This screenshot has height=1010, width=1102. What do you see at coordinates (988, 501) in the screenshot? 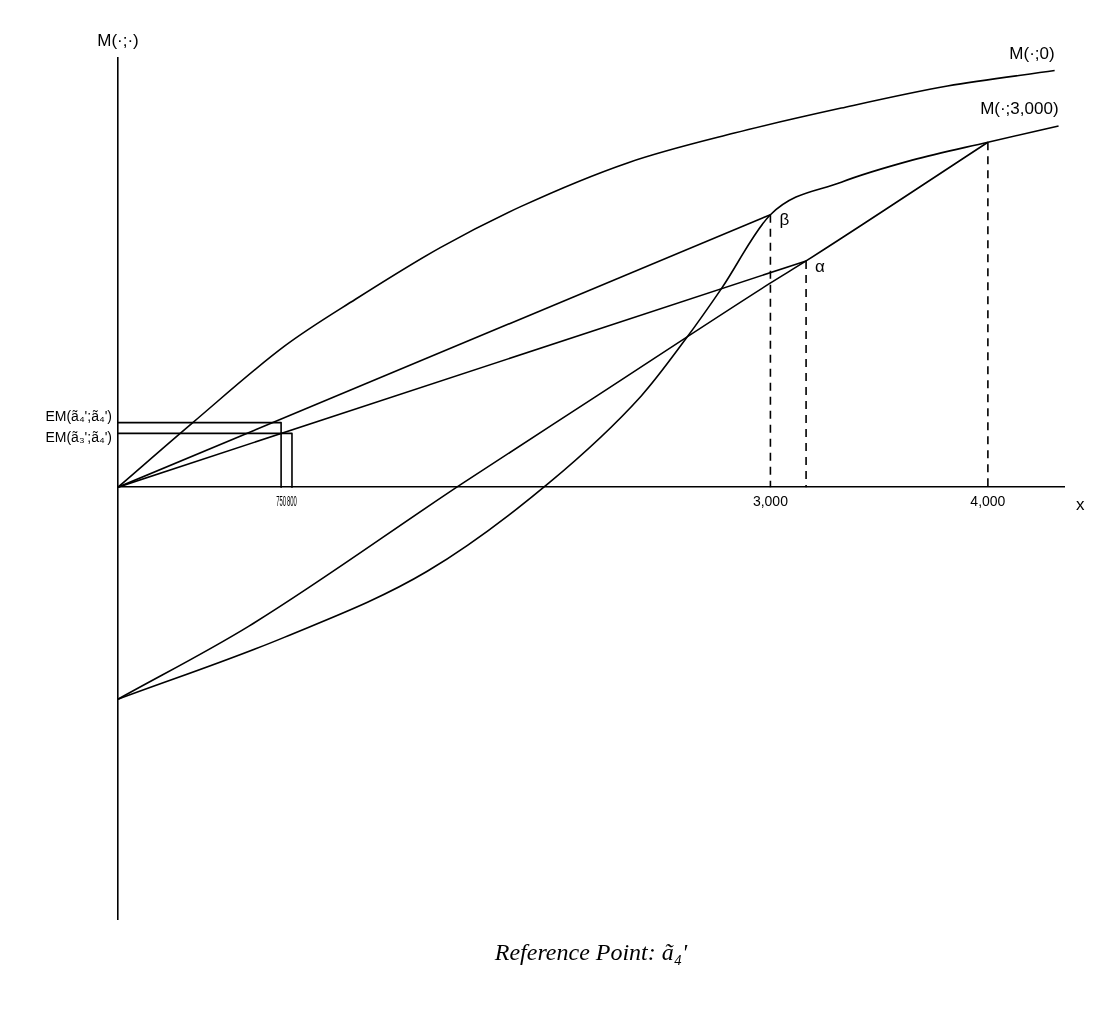
I see `x-tick-label: 4,000` at bounding box center [988, 501].